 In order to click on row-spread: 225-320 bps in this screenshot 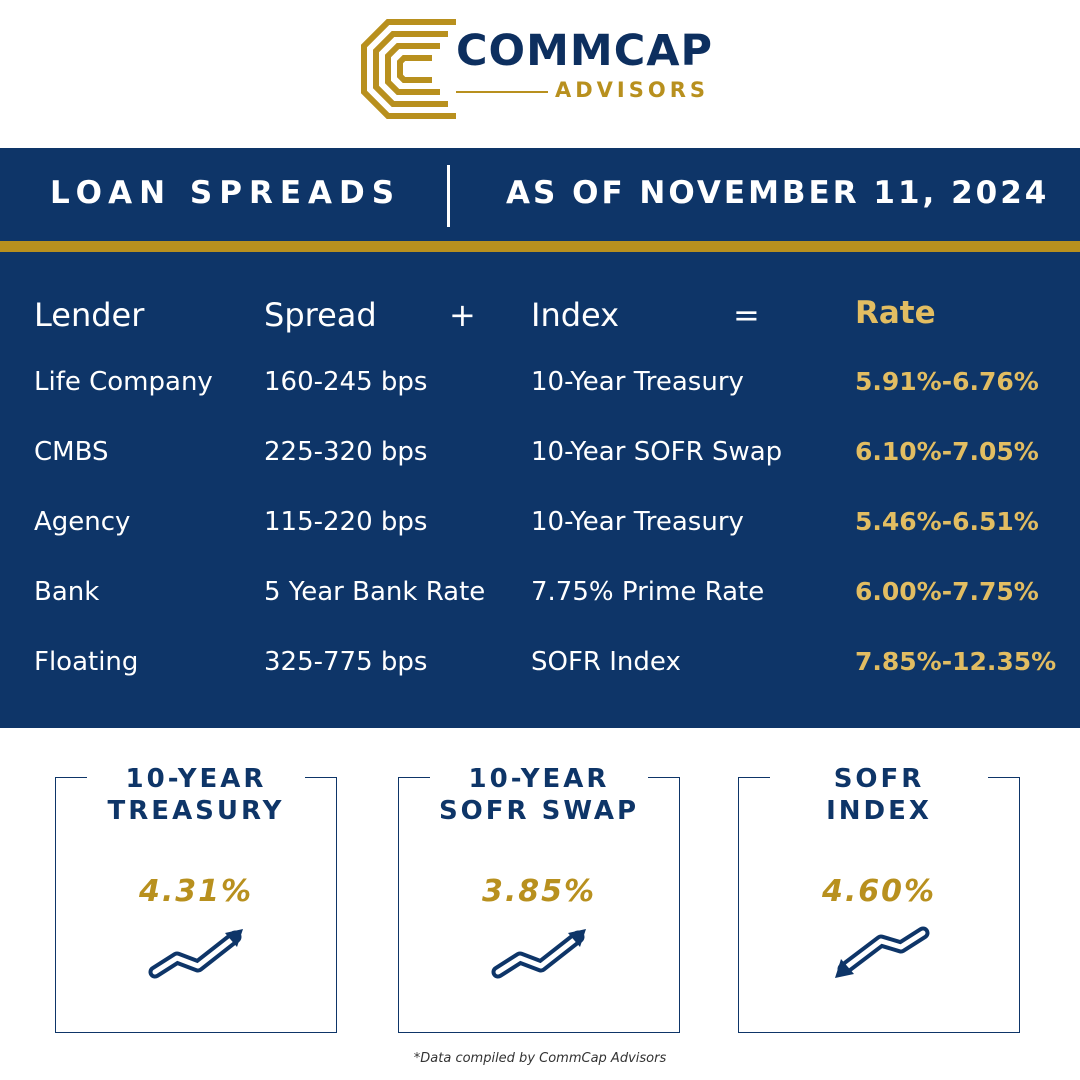, I will do `click(346, 452)`.